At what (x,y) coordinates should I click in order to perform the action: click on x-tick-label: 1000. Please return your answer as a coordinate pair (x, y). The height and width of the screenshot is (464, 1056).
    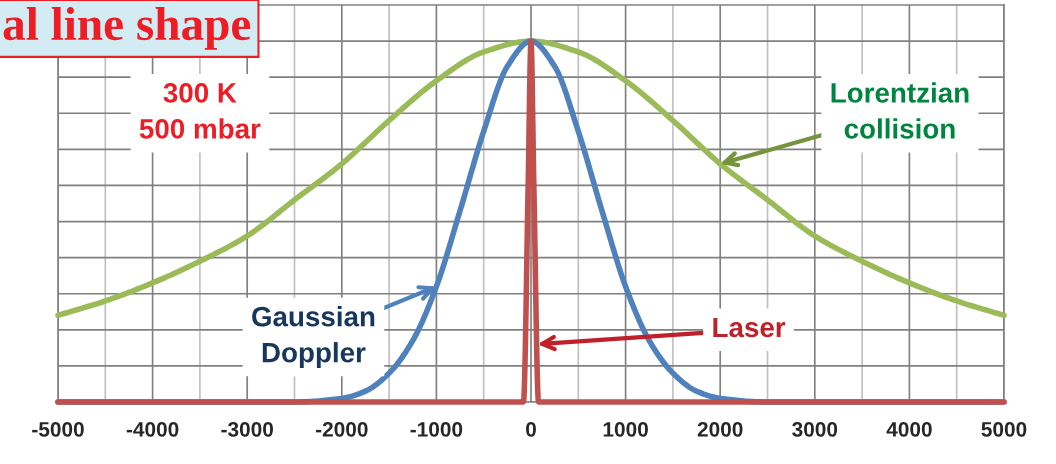
    Looking at the image, I should click on (625, 429).